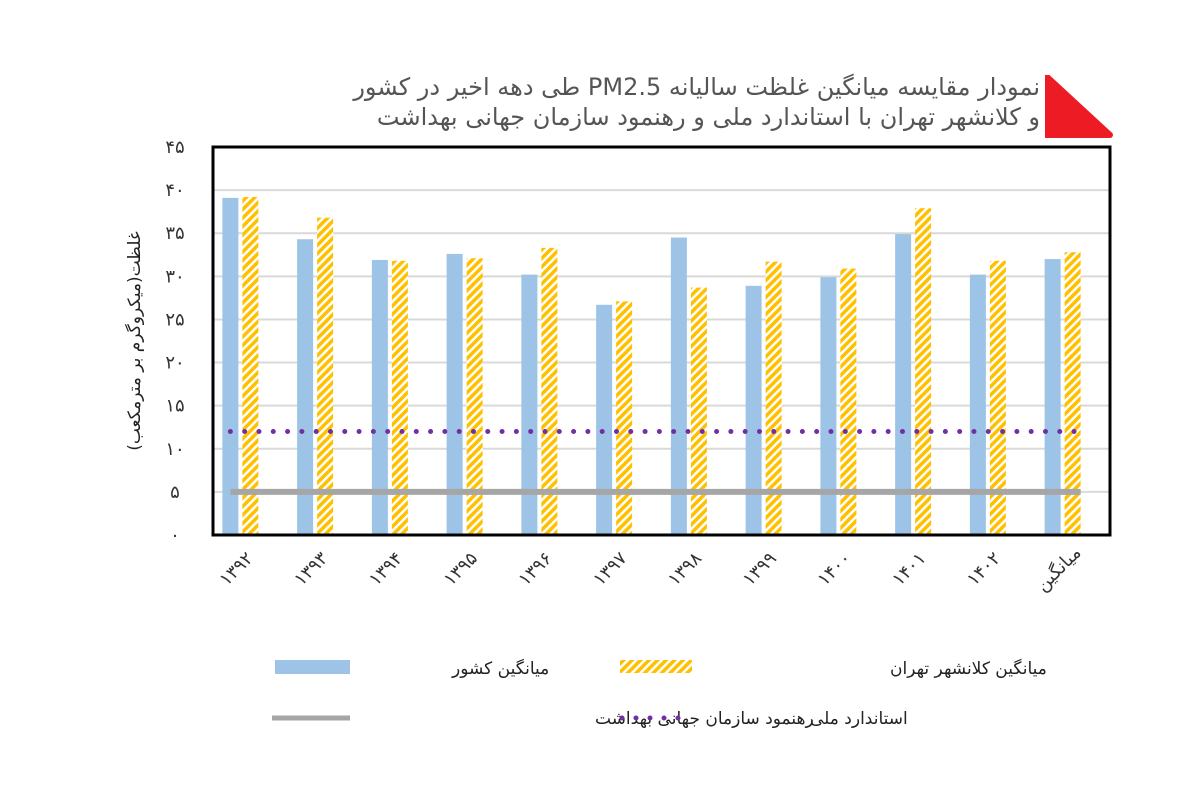 The image size is (1200, 800). I want to click on x-tick-label: میانگین, so click(1058, 569).